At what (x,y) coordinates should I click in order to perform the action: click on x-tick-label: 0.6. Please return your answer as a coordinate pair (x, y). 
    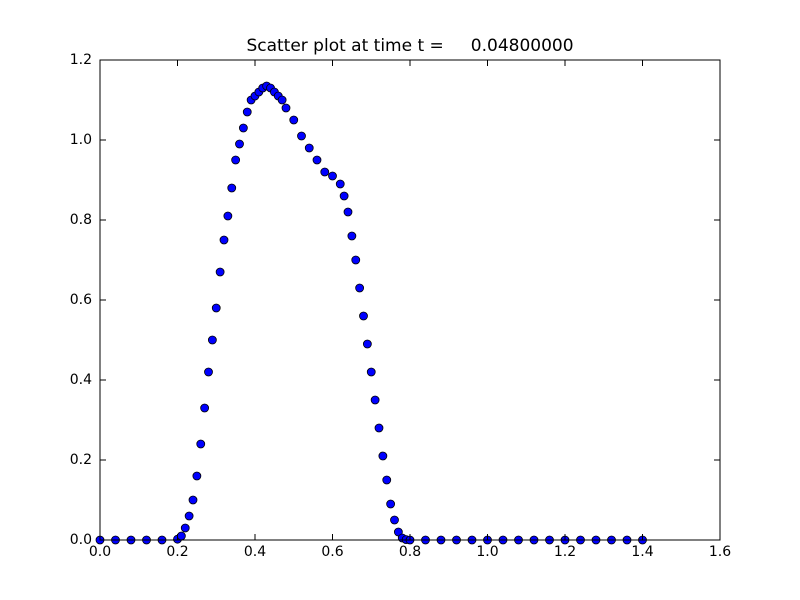
    Looking at the image, I should click on (332, 552).